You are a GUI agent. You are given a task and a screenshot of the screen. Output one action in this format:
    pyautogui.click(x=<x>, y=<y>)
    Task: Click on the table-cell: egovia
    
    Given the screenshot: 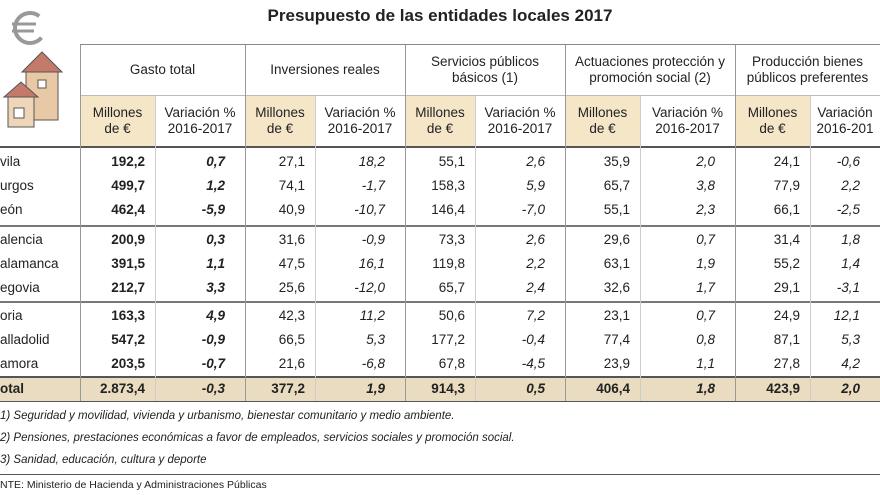 What is the action you would take?
    pyautogui.click(x=20, y=287)
    